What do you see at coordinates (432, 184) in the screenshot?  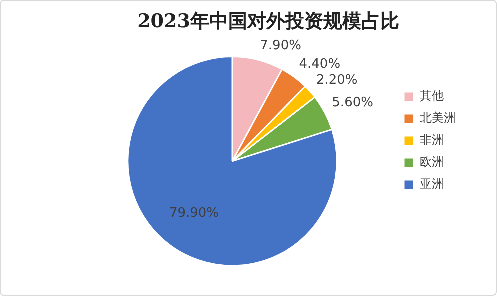 I see `legend-label: 亚洲` at bounding box center [432, 184].